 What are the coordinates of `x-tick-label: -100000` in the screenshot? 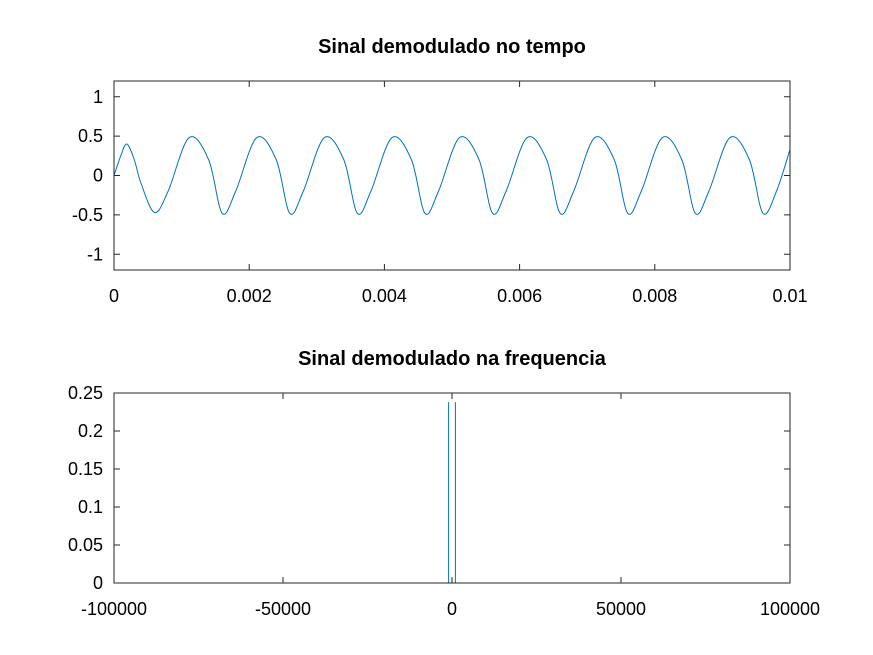 It's located at (114, 609).